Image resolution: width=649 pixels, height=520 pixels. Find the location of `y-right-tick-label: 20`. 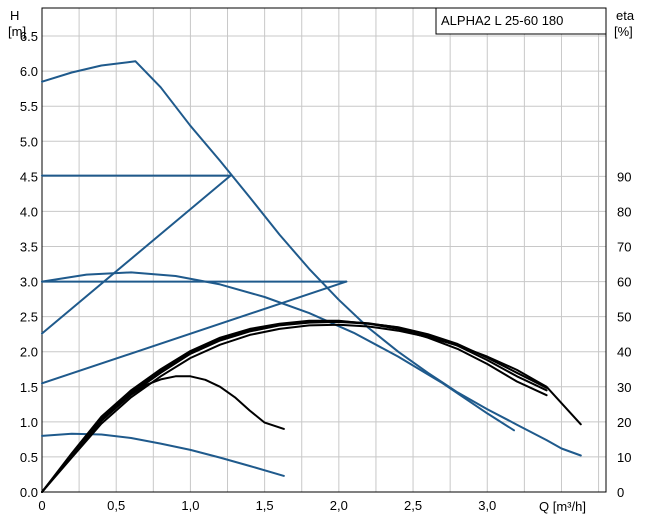

y-right-tick-label: 20 is located at coordinates (624, 422).